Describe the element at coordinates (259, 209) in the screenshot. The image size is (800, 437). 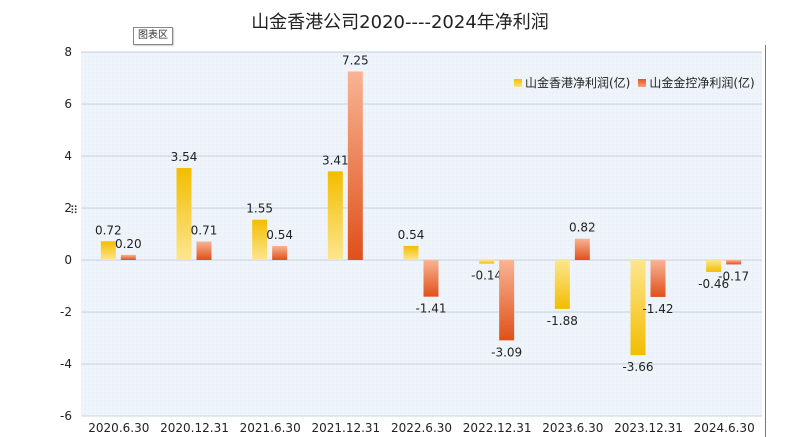
I see `data-label: 1.55` at that location.